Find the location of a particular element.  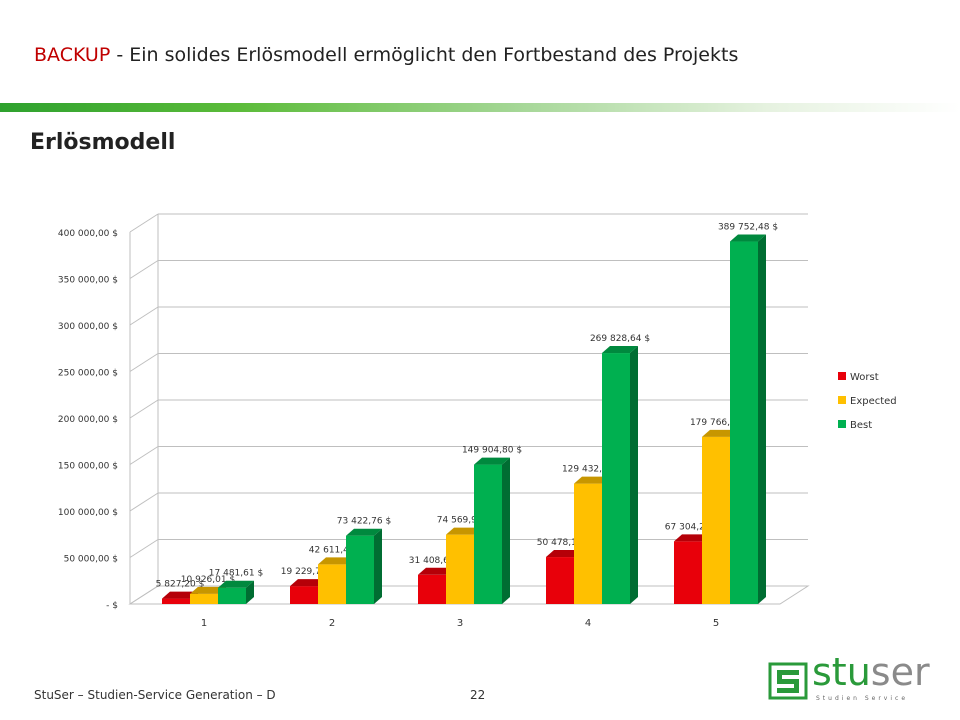

legend-swatch-best is located at coordinates (842, 424).